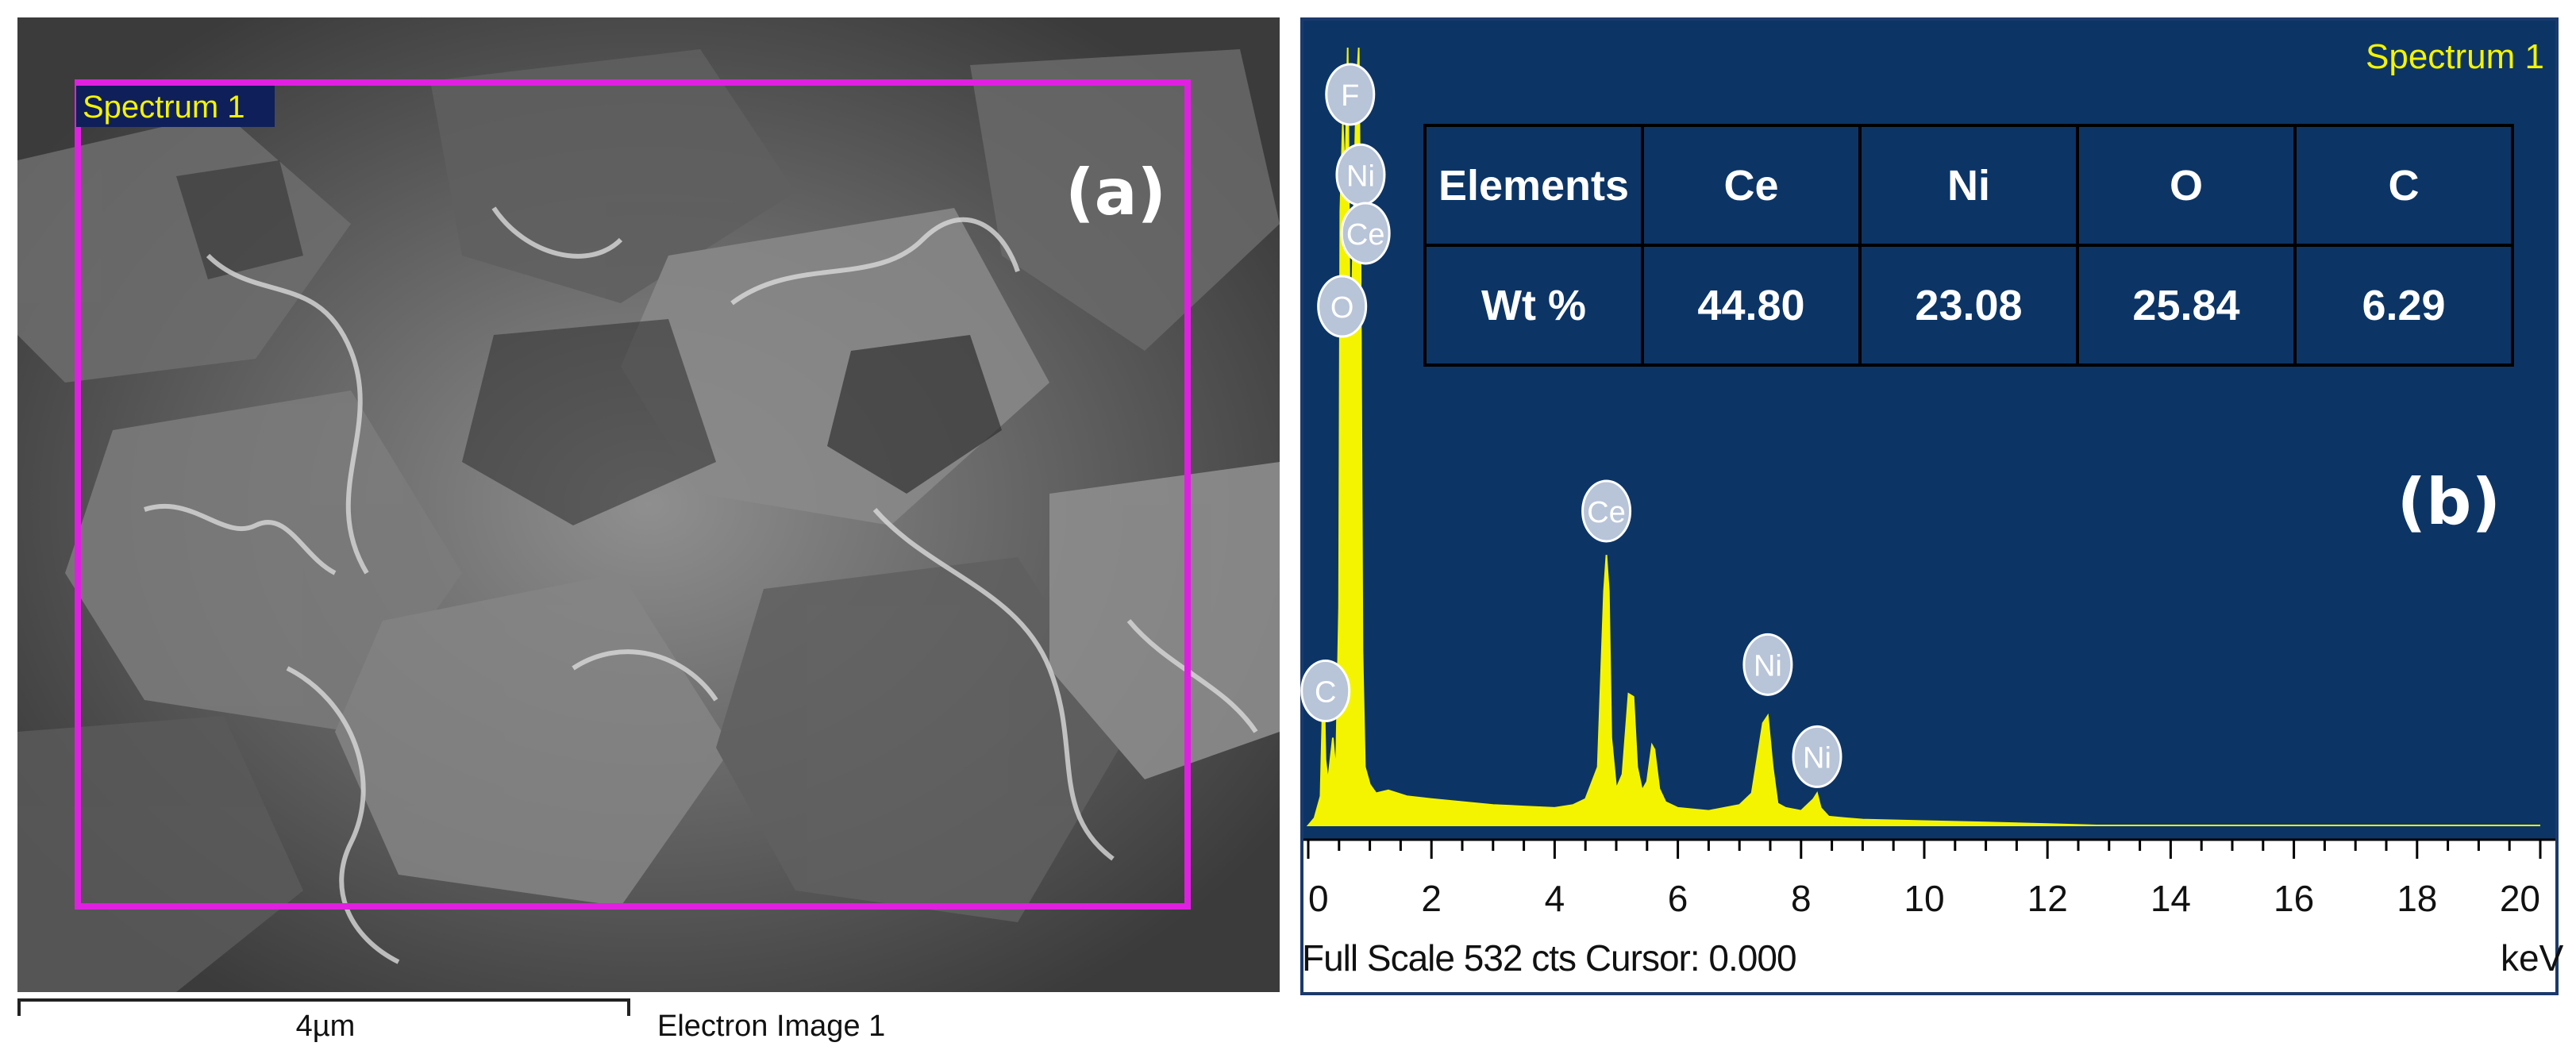 The image size is (2576, 1054). Describe the element at coordinates (2449, 502) in the screenshot. I see `panel-b-label: (b)` at that location.